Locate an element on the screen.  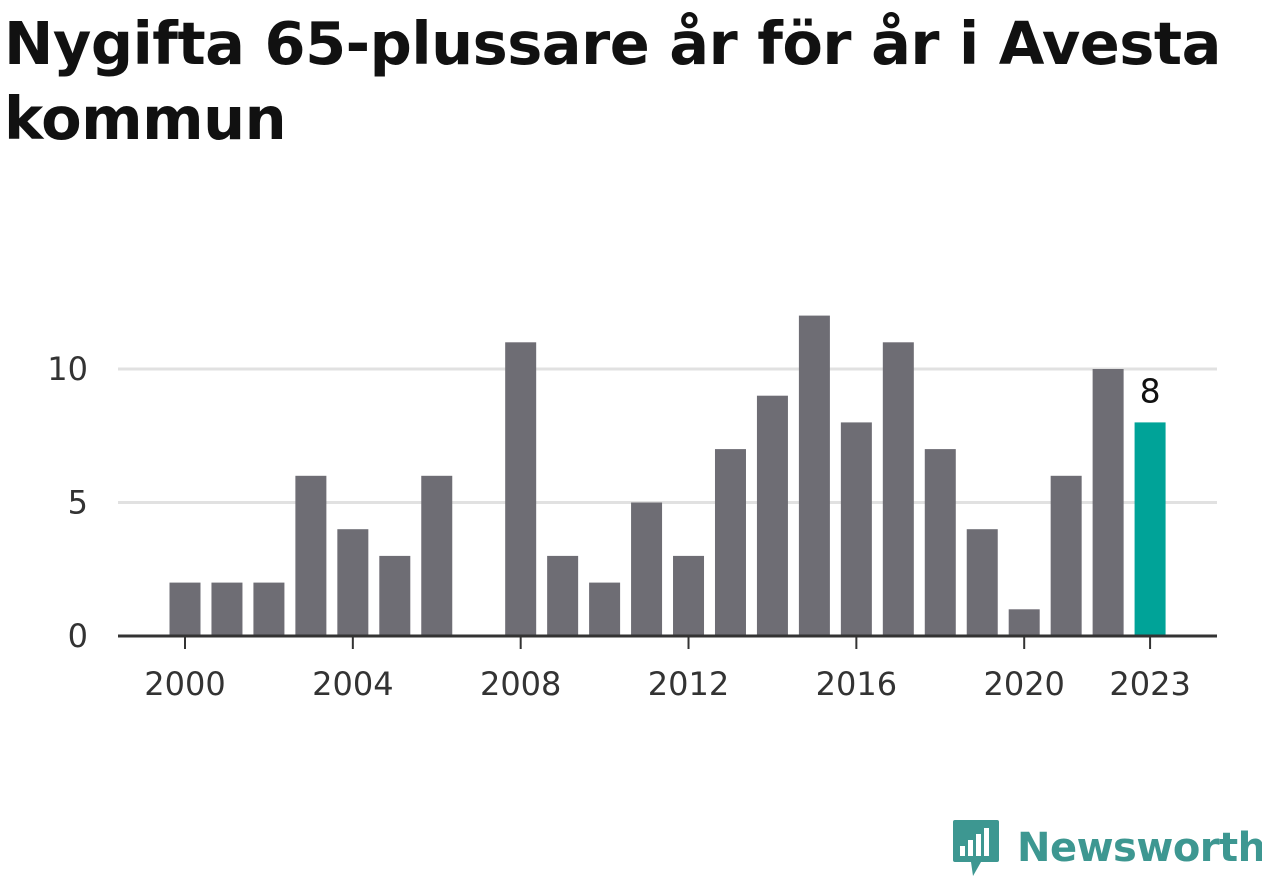
bar-2014 is located at coordinates (772, 515).